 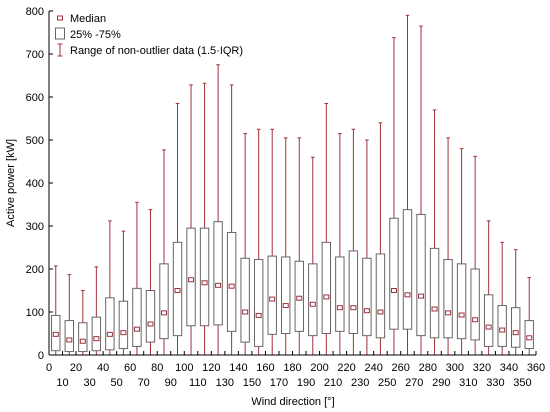 What do you see at coordinates (292, 402) in the screenshot?
I see `x-axis-title: Wind direction [°]` at bounding box center [292, 402].